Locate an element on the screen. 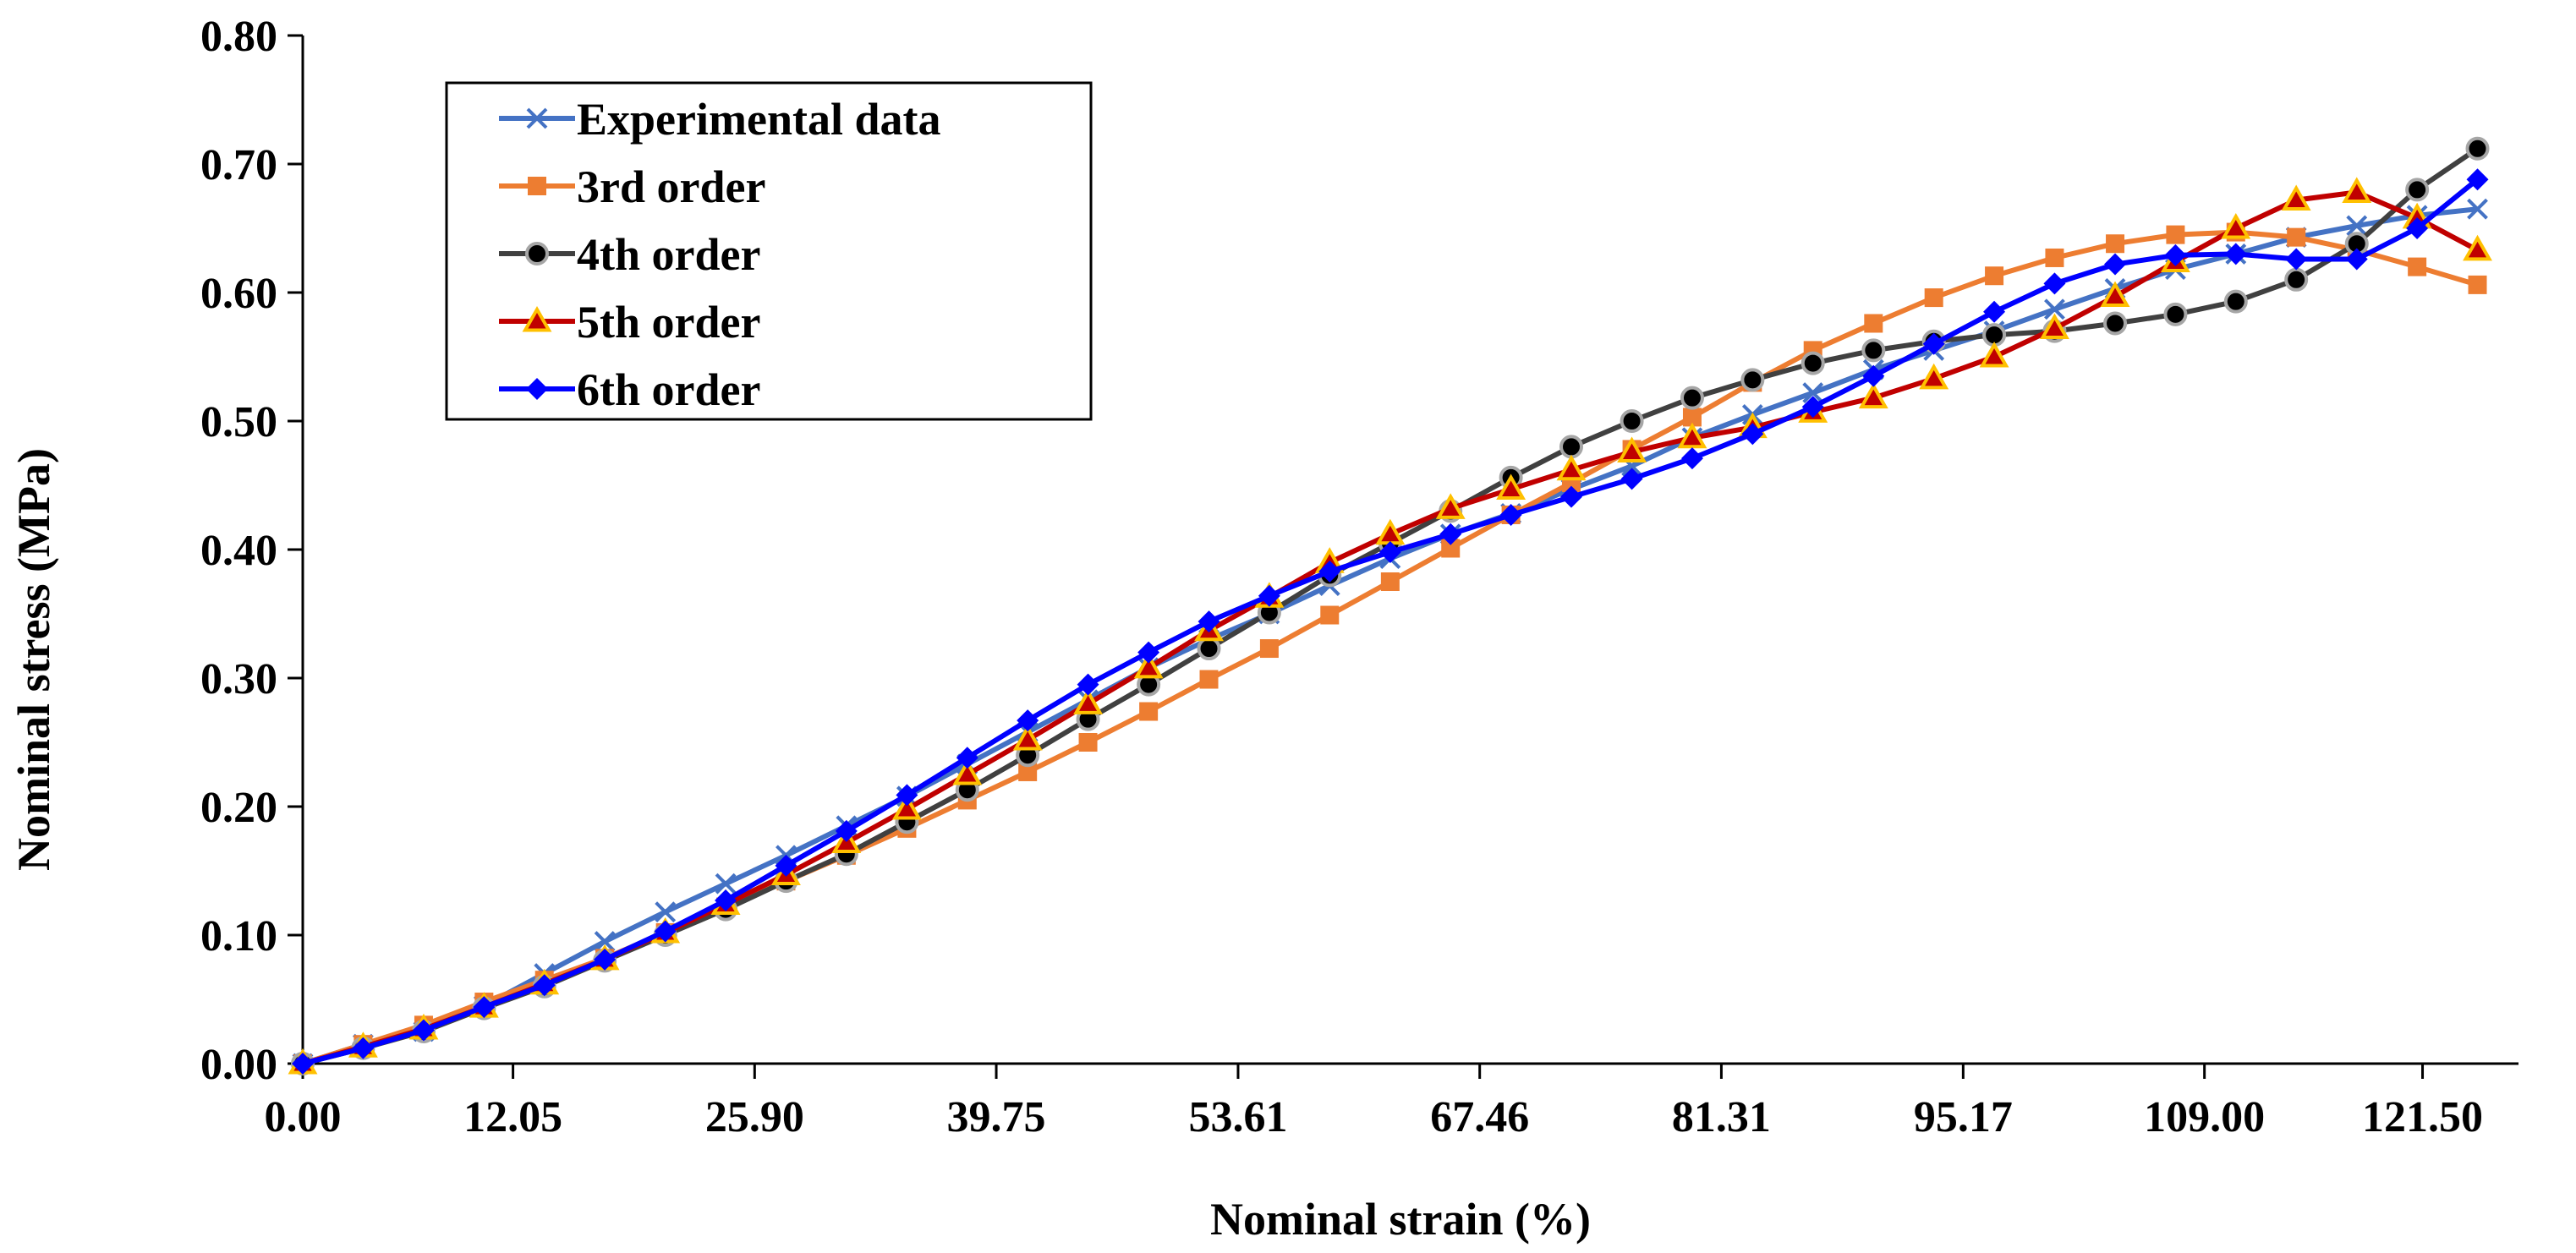 The width and height of the screenshot is (2576, 1253). legend-item: Experimental data is located at coordinates (719, 120).